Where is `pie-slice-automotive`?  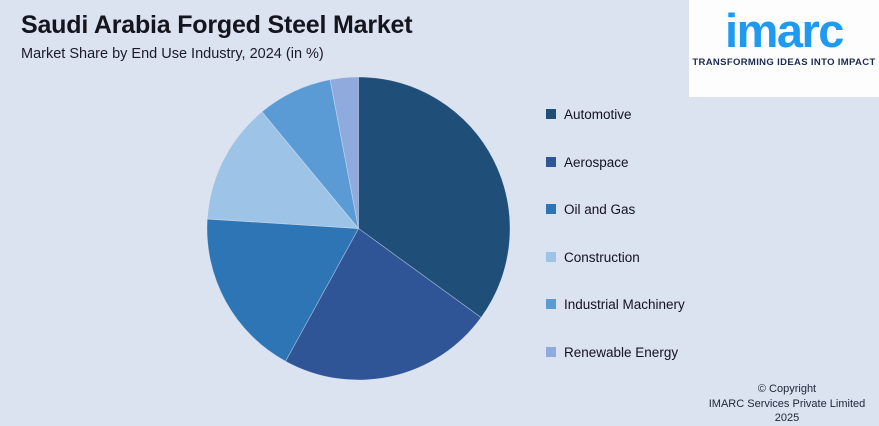
pie-slice-automotive is located at coordinates (434, 197).